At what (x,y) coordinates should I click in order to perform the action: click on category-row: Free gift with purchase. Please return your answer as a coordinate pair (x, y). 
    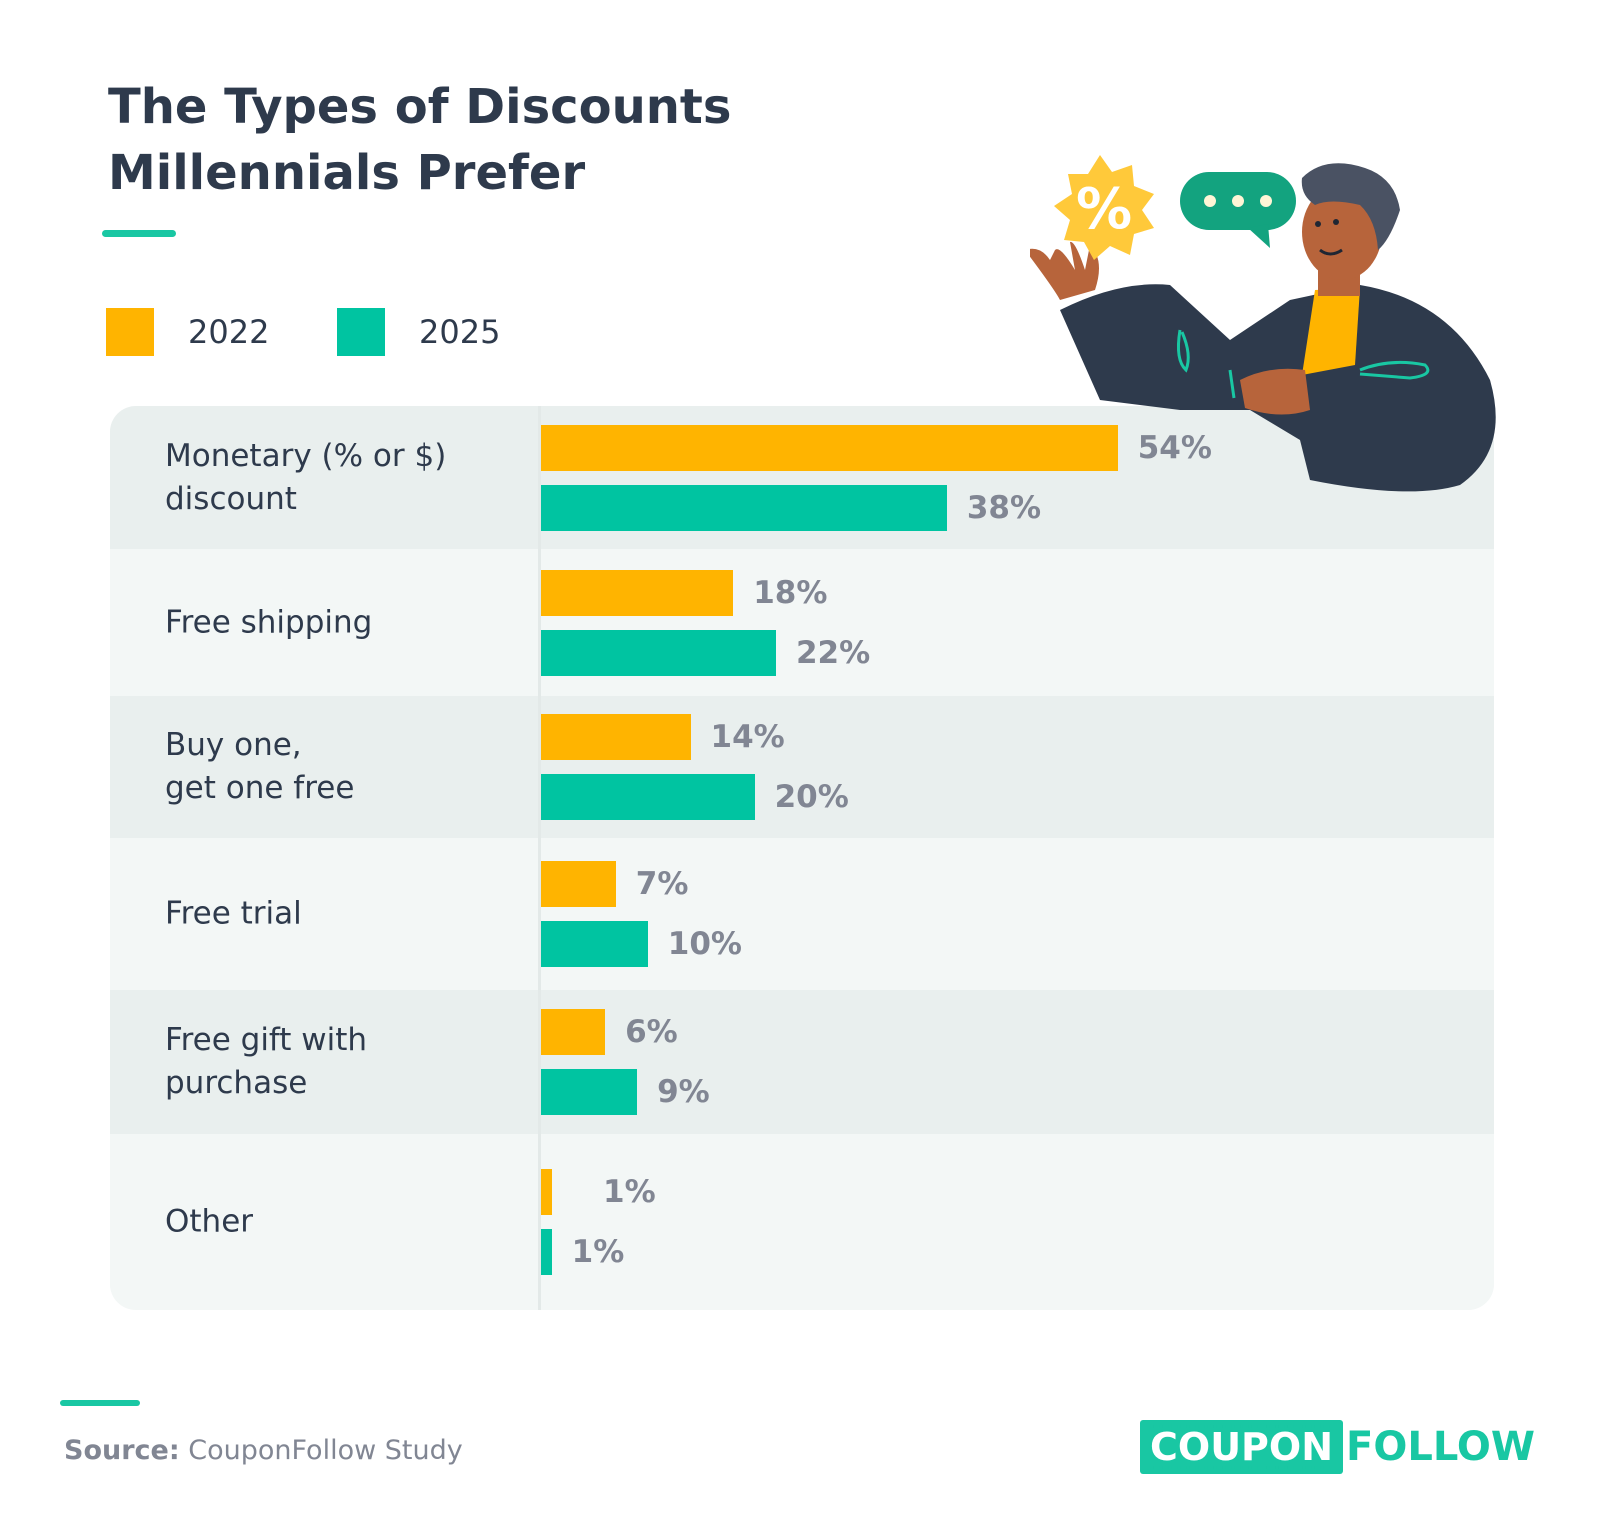
    Looking at the image, I should click on (802, 1062).